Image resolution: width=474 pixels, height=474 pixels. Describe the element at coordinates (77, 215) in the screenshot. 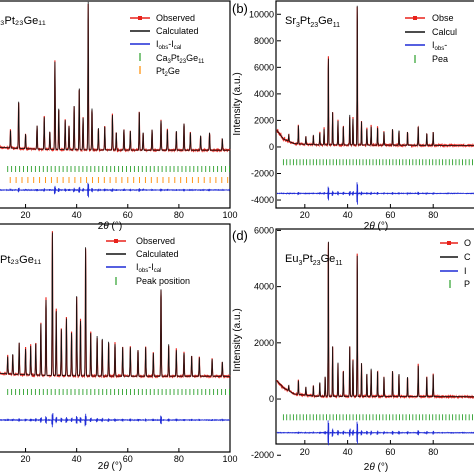

I see `x-tick-label-a: 40` at that location.